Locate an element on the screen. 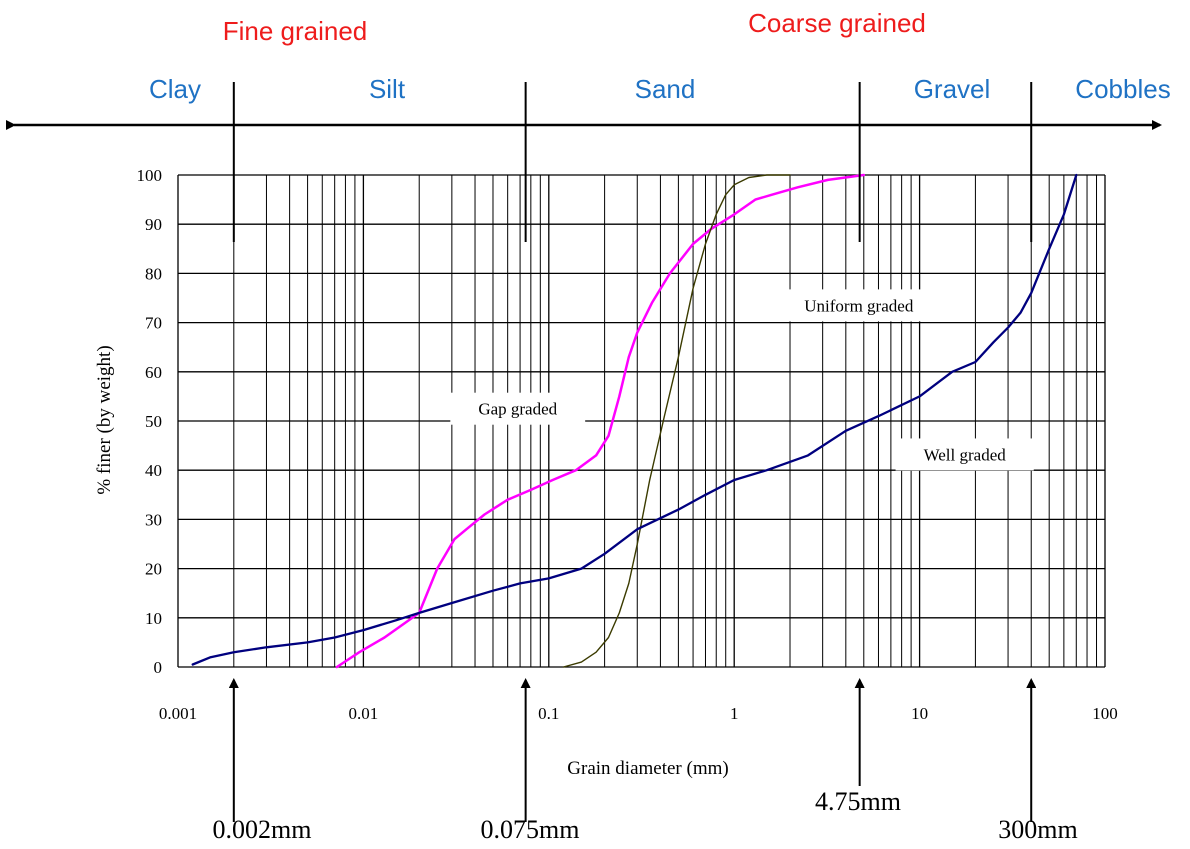 The width and height of the screenshot is (1190, 849). annotation: Uniform graded is located at coordinates (859, 305).